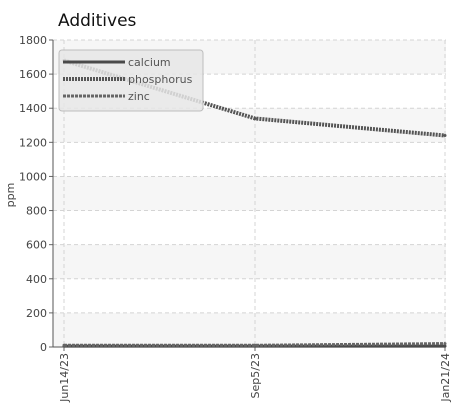 Image resolution: width=466 pixels, height=411 pixels. I want to click on y-tick-label: 600, so click(36, 245).